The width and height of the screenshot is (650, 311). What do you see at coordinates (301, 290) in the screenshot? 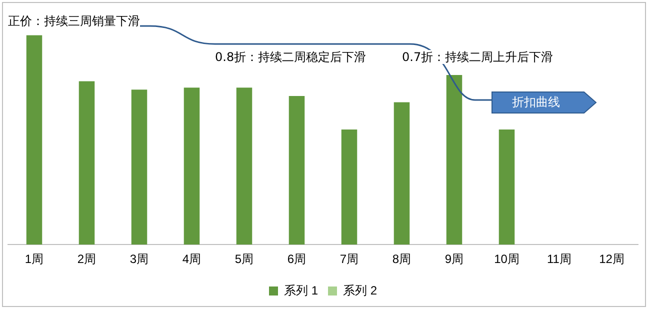
I see `legend-label: 系列 1` at bounding box center [301, 290].